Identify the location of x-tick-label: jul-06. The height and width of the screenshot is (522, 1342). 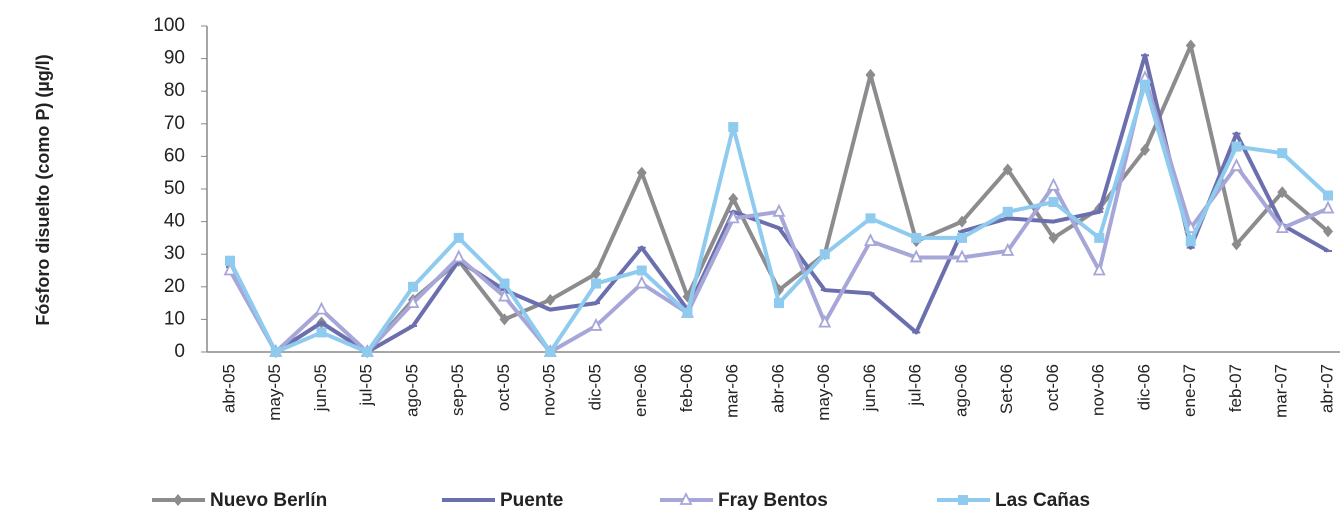
(915, 385).